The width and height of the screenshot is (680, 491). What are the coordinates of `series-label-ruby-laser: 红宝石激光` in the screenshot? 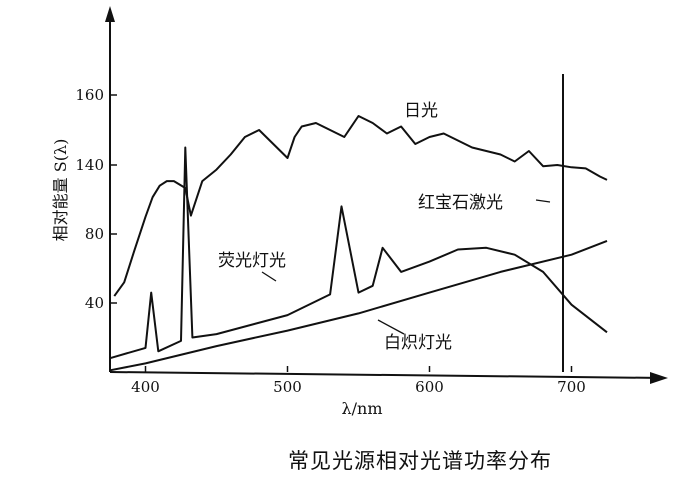 It's located at (460, 203).